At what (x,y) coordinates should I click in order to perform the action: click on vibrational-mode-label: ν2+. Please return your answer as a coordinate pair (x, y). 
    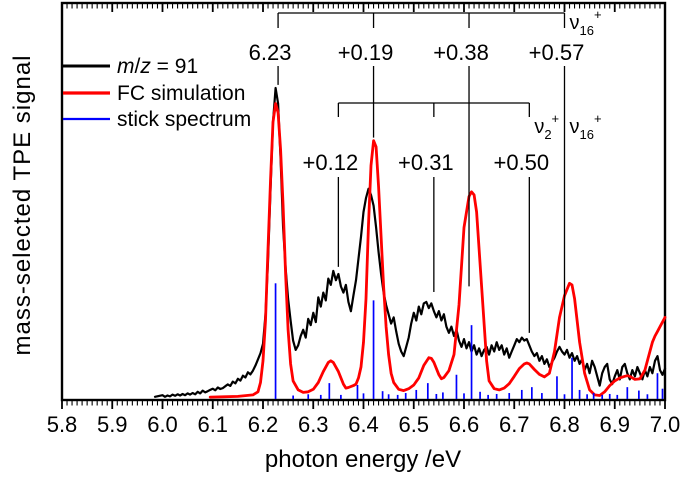
    Looking at the image, I should click on (546, 126).